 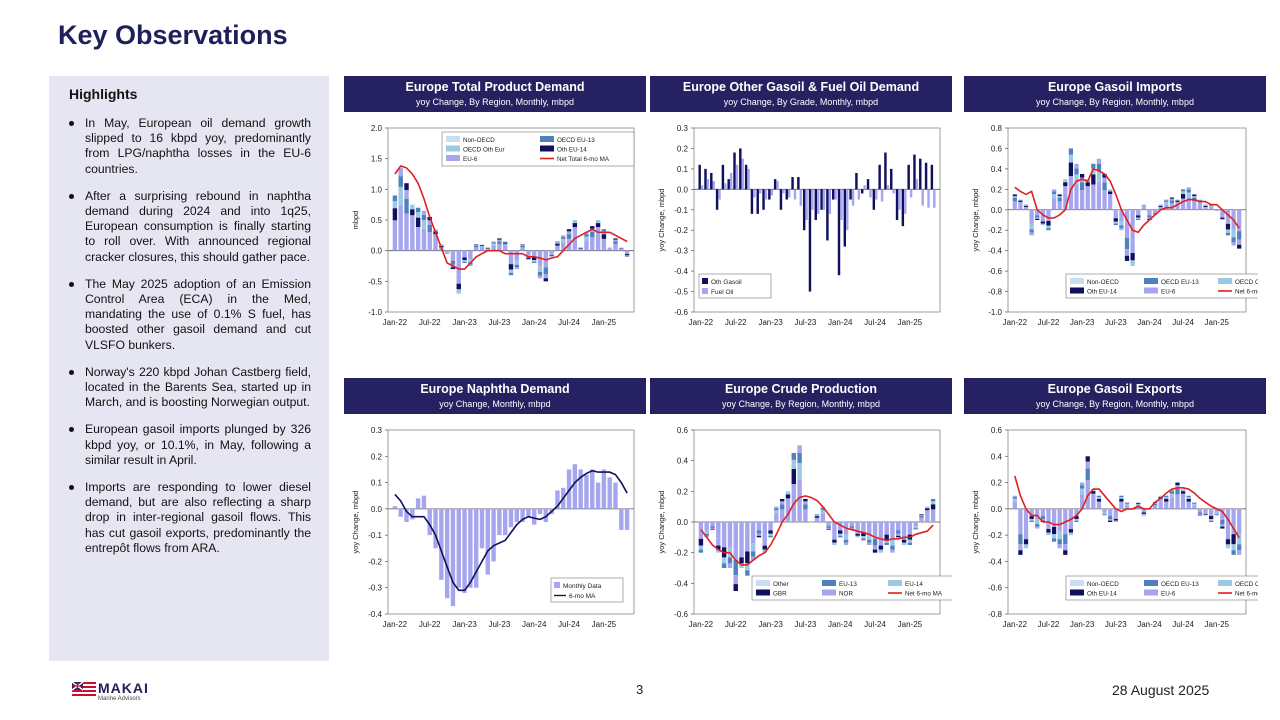 What do you see at coordinates (801, 87) in the screenshot?
I see `chart-title: Europe Other Gasoil & Fuel Oil Demand` at bounding box center [801, 87].